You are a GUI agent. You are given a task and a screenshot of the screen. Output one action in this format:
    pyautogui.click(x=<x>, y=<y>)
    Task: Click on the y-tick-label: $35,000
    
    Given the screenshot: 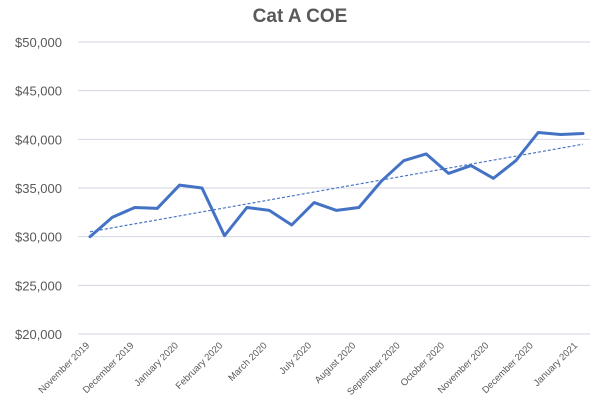 What is the action you would take?
    pyautogui.click(x=38, y=188)
    